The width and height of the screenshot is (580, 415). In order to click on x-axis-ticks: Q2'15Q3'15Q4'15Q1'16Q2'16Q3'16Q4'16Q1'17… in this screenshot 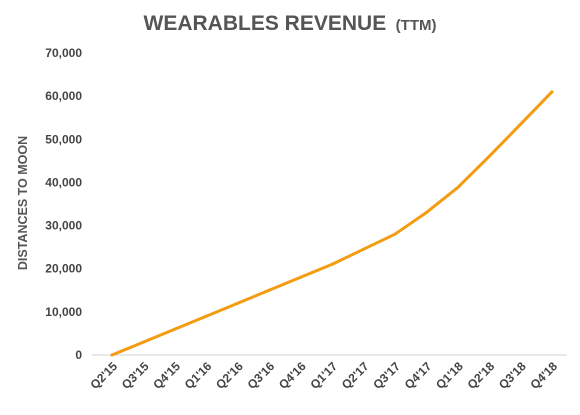, I will do `click(323, 375)`.